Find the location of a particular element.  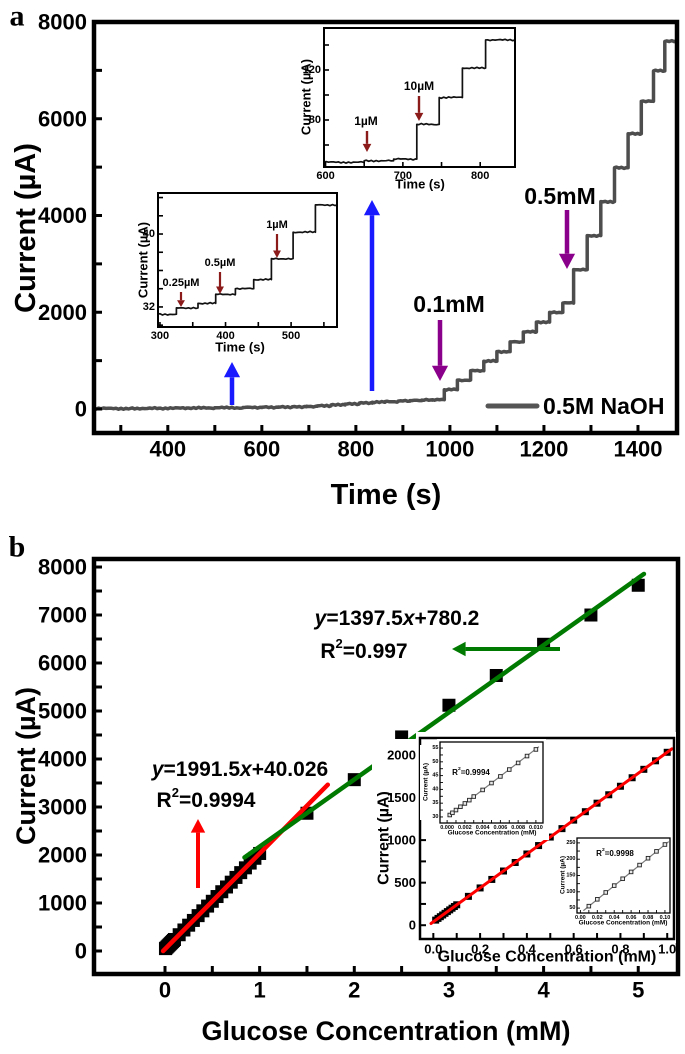

panel-b-inset-background is located at coordinates (394, 839).